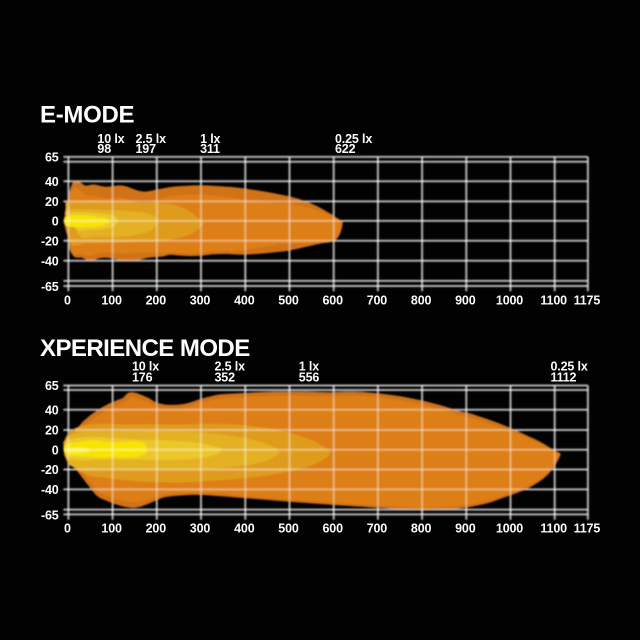  What do you see at coordinates (87, 115) in the screenshot?
I see `svg-text: E-MODE` at bounding box center [87, 115].